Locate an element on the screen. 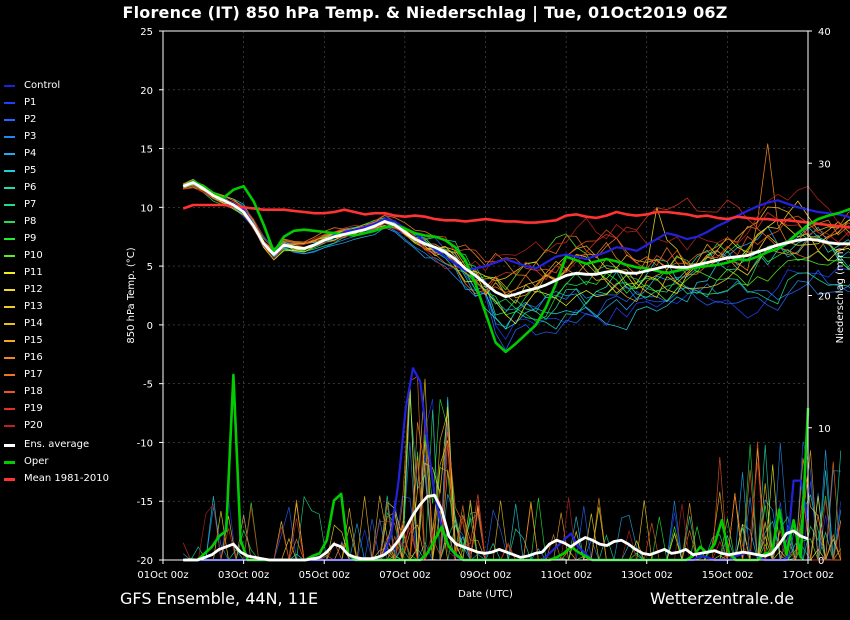 The width and height of the screenshot is (850, 620). temp-member-p14 is located at coordinates (516, 238).